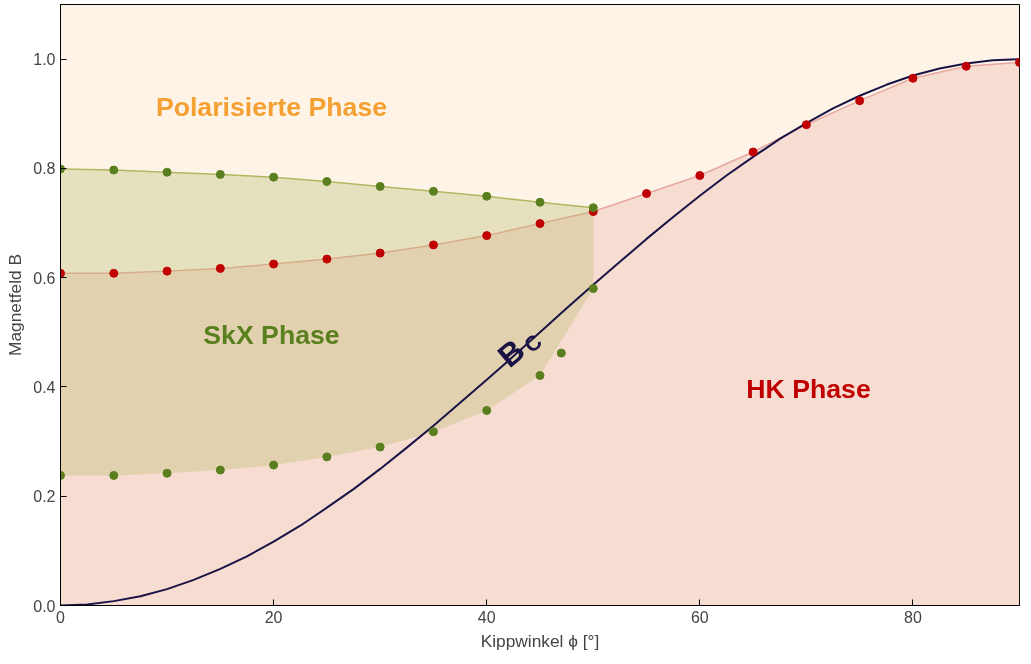  Describe the element at coordinates (44, 606) in the screenshot. I see `y-tick-label: 0.0` at that location.